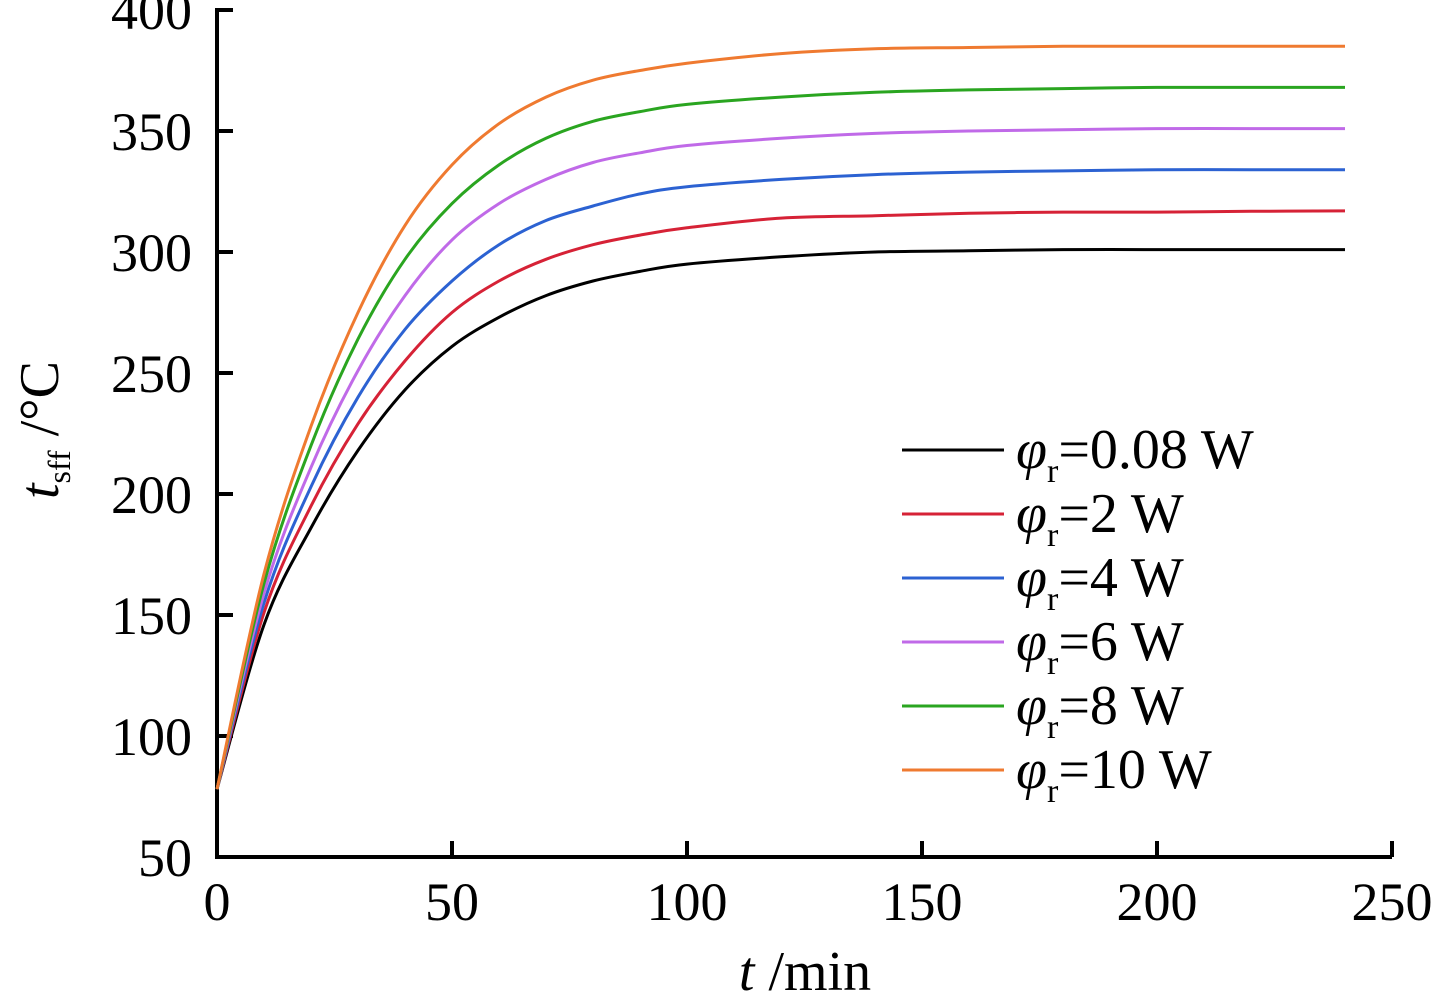 Image resolution: width=1440 pixels, height=999 pixels. I want to click on legend-label-5: φr=10 W, so click(1114, 774).